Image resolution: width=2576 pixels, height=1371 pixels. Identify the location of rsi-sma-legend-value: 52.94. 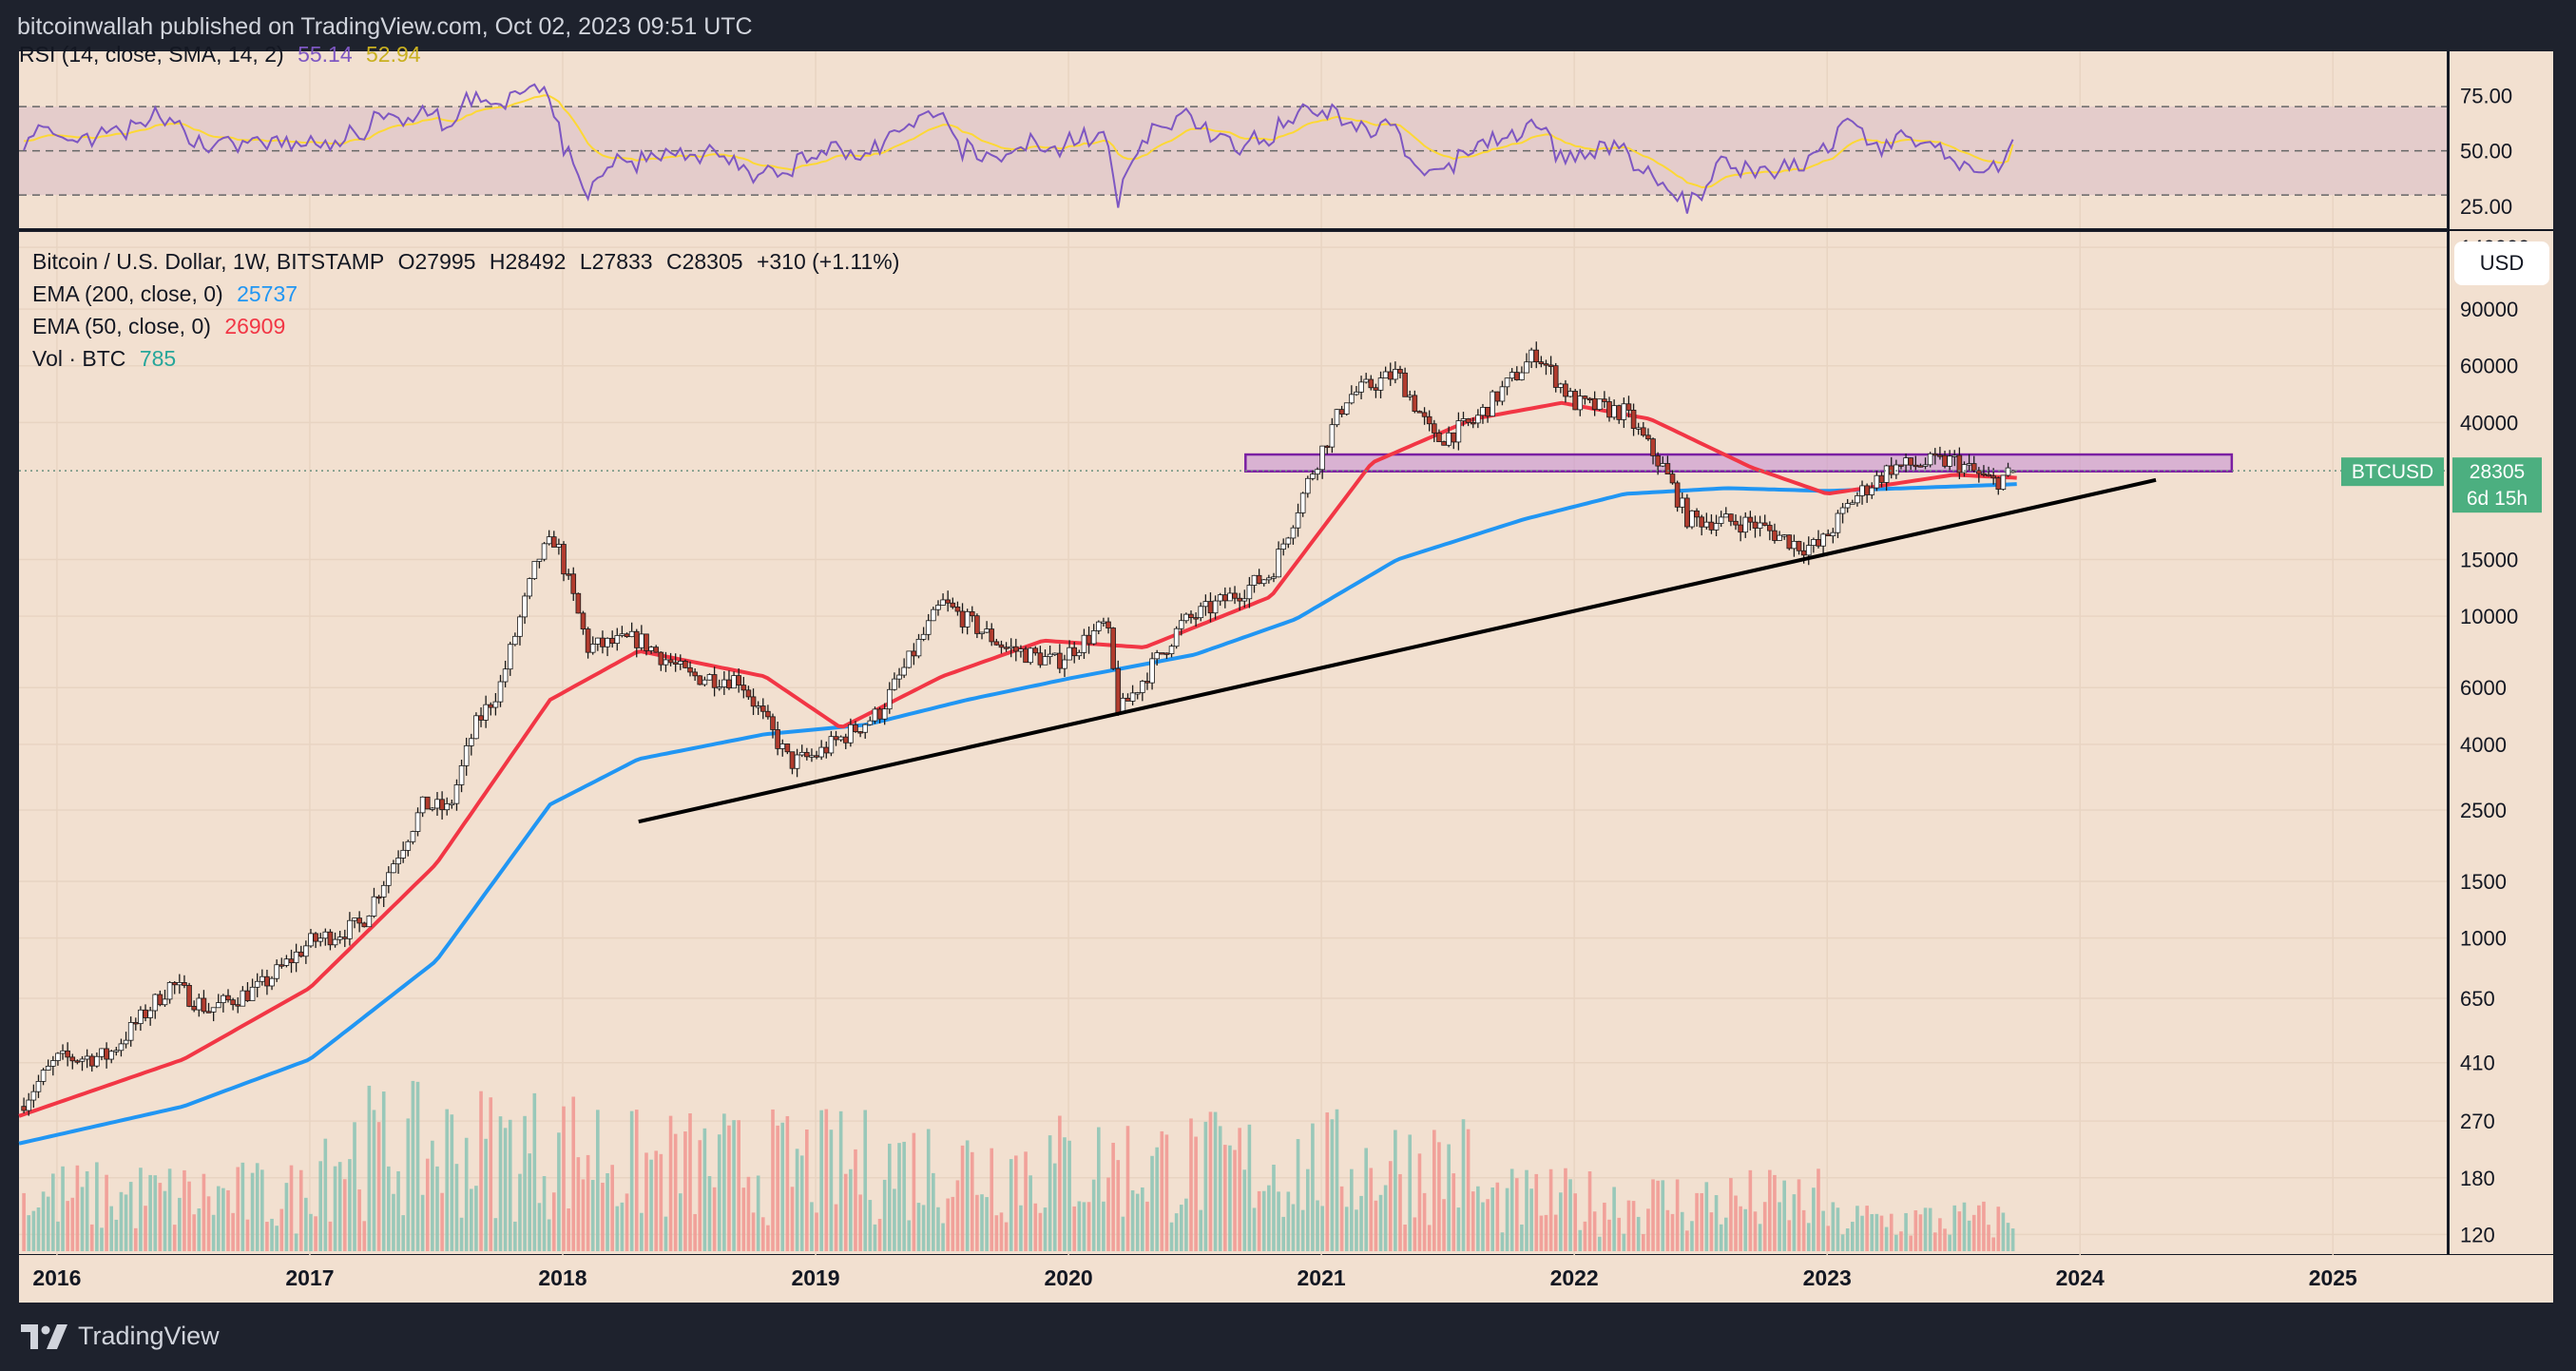
(394, 55).